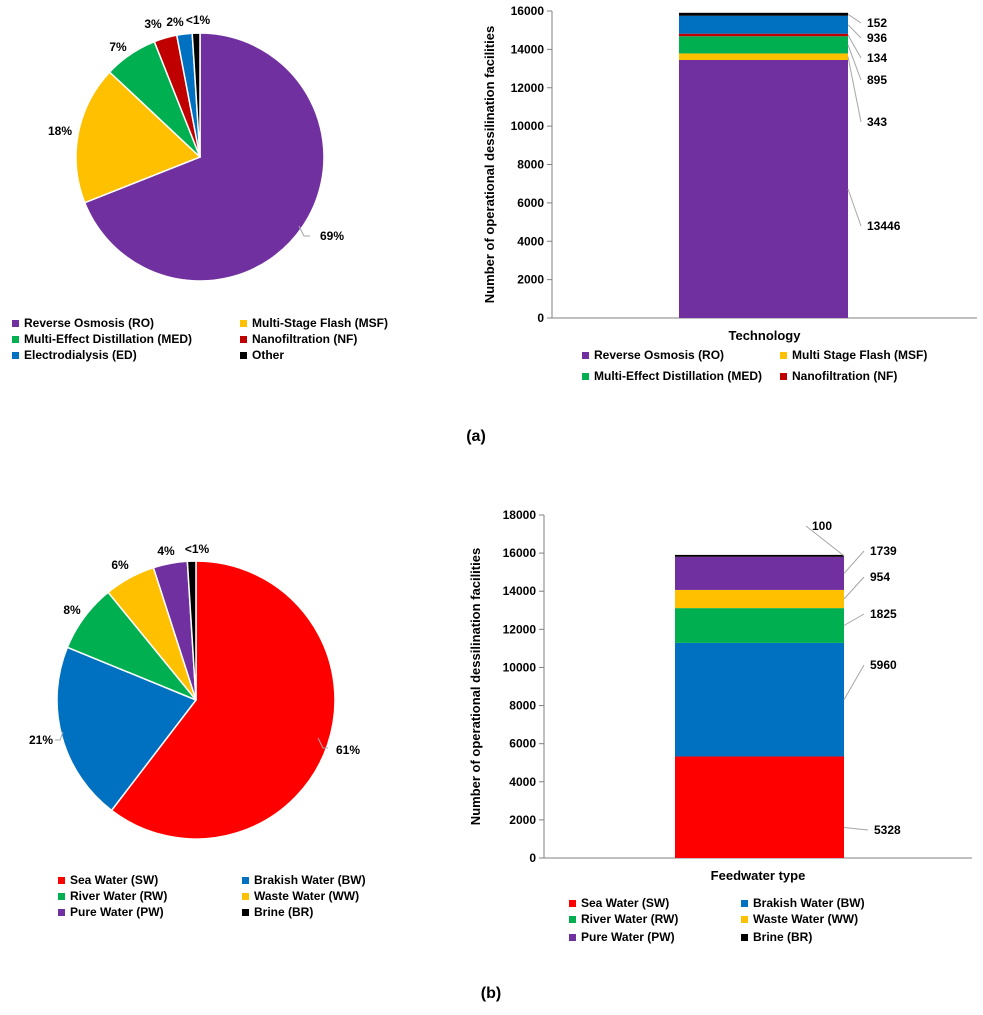  What do you see at coordinates (877, 80) in the screenshot?
I see `bar-data-label: 895` at bounding box center [877, 80].